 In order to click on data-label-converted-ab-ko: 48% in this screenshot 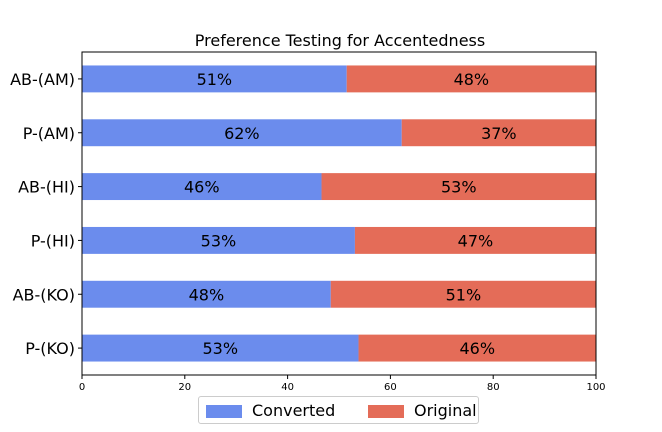, I will do `click(207, 294)`.